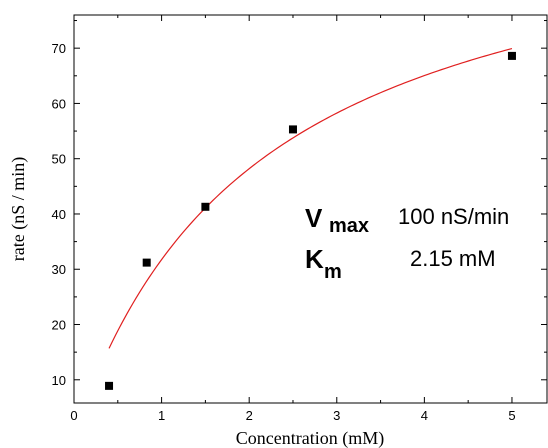 This screenshot has height=448, width=548. I want to click on y-tick-label: 70, so click(59, 48).